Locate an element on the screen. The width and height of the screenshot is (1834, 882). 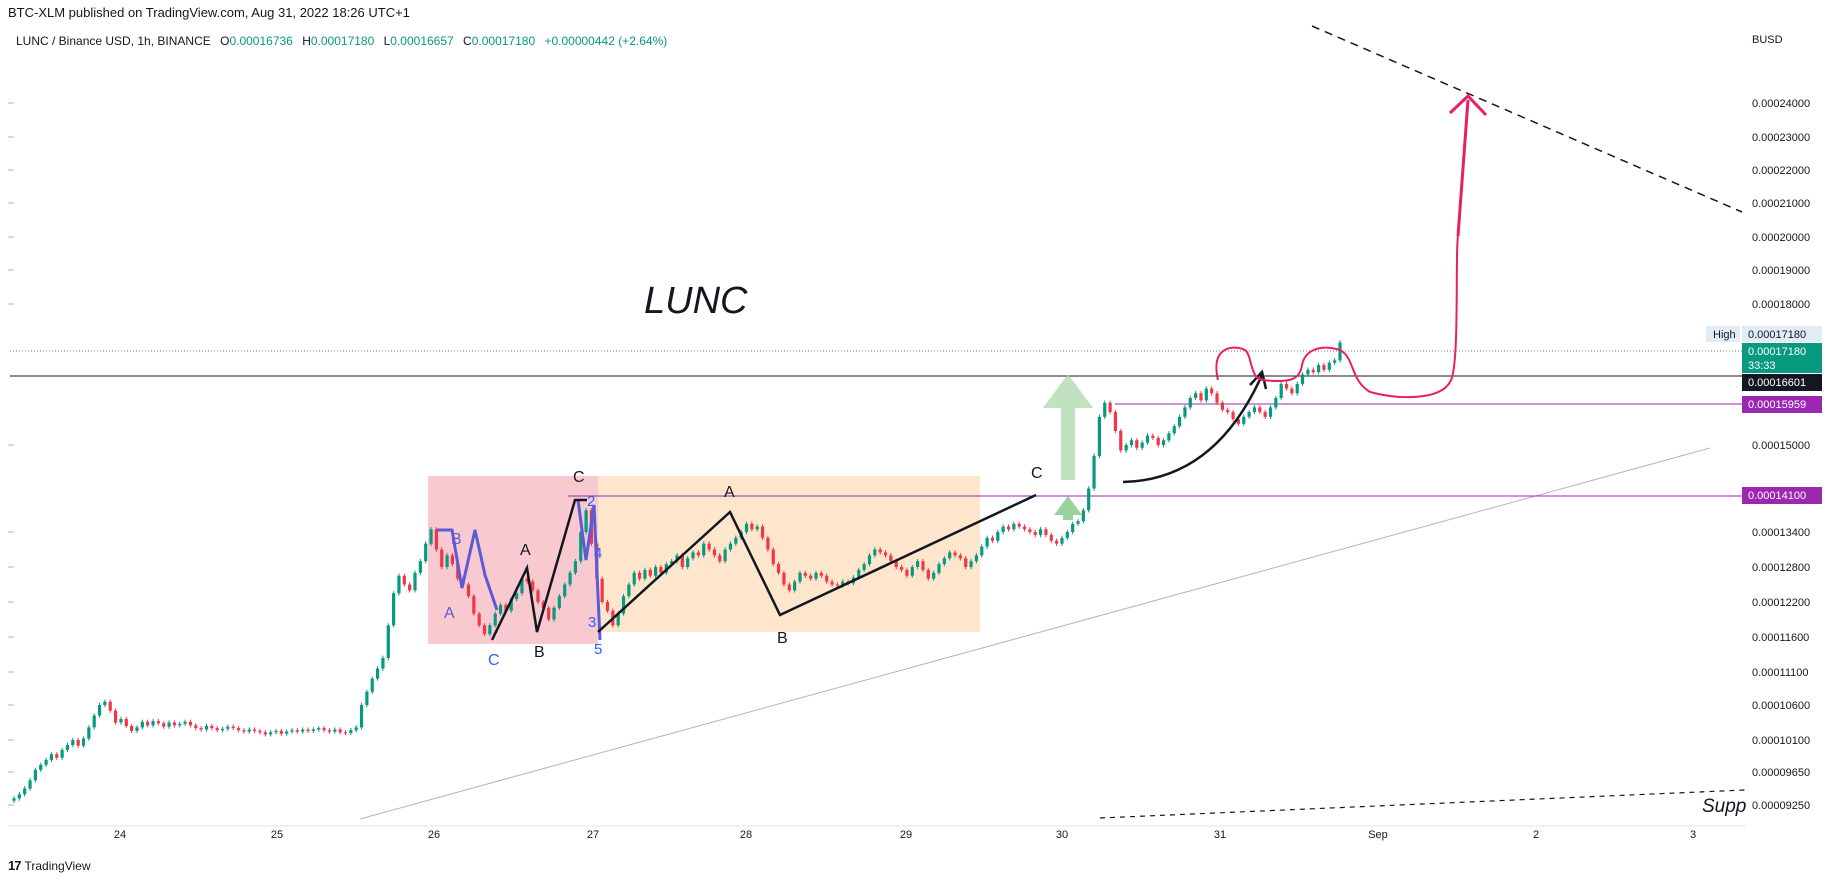
resistance-dashed-line is located at coordinates (1527, 119).